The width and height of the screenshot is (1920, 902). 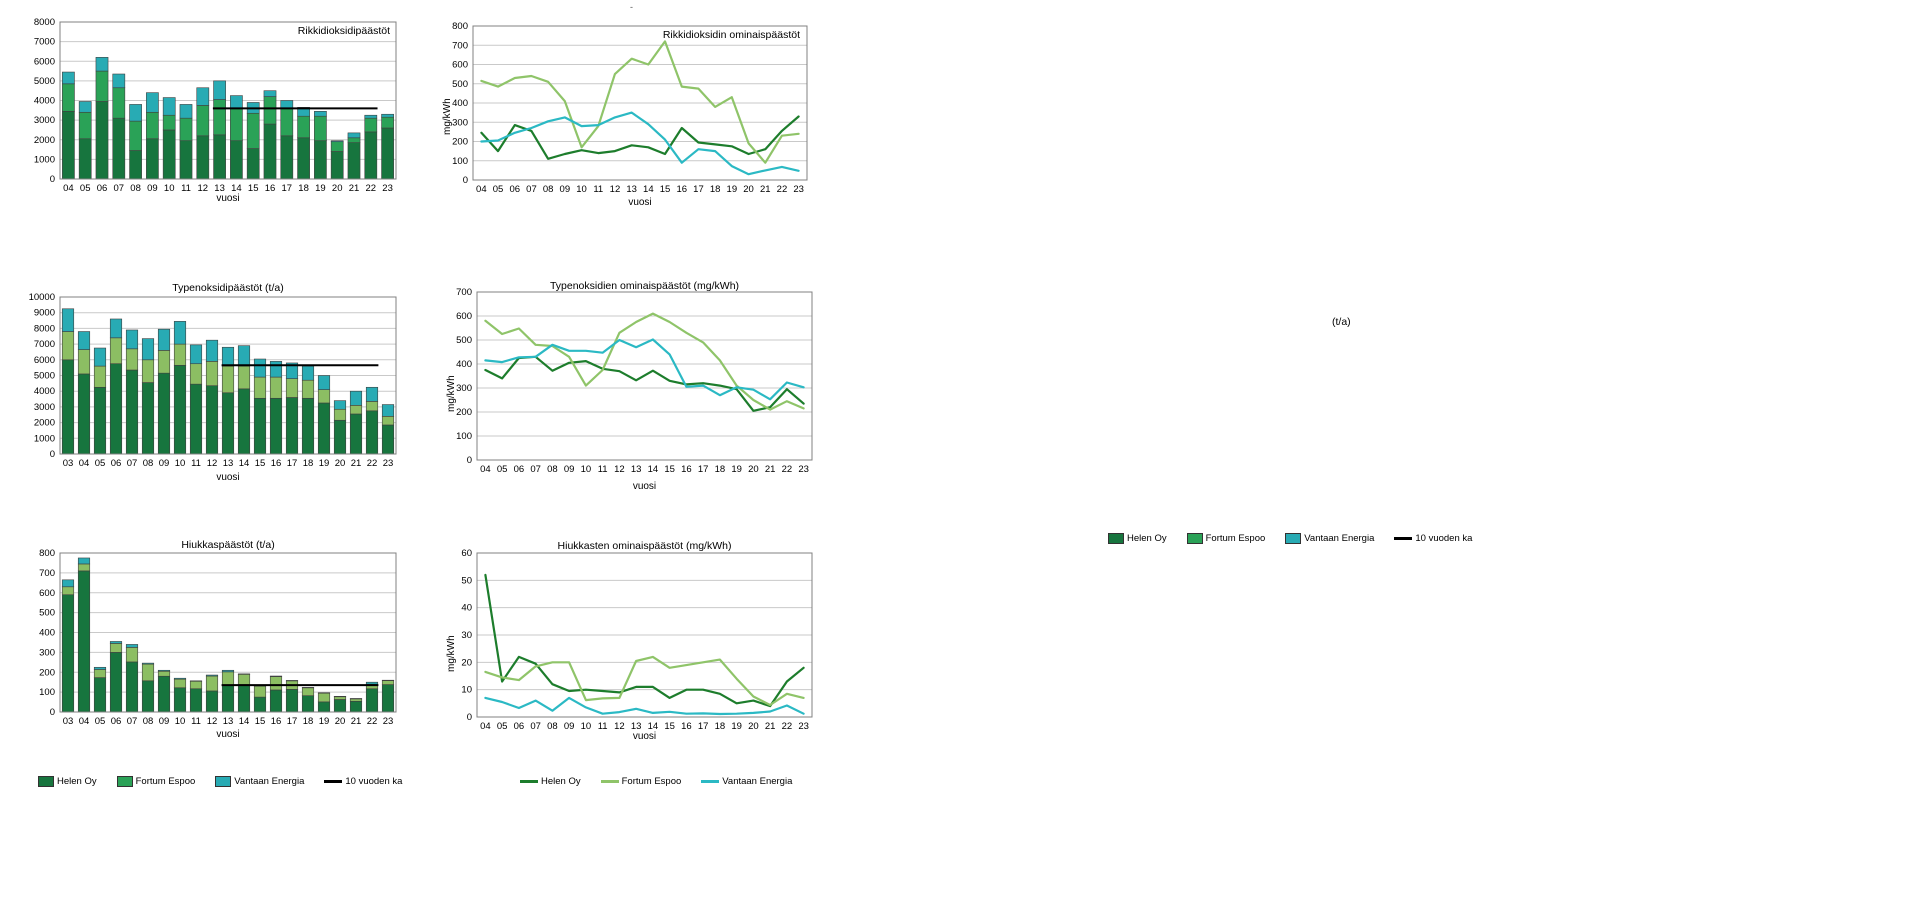 I want to click on svg-text: 200, so click(x=47, y=672).